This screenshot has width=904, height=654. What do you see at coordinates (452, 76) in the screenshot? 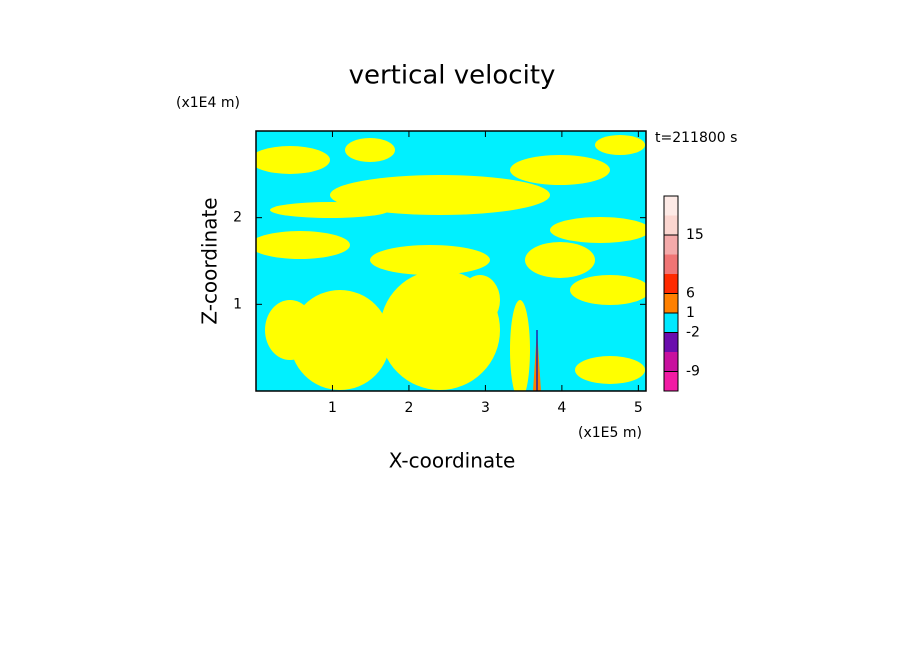
I see `chart-title: vertical velocity` at bounding box center [452, 76].